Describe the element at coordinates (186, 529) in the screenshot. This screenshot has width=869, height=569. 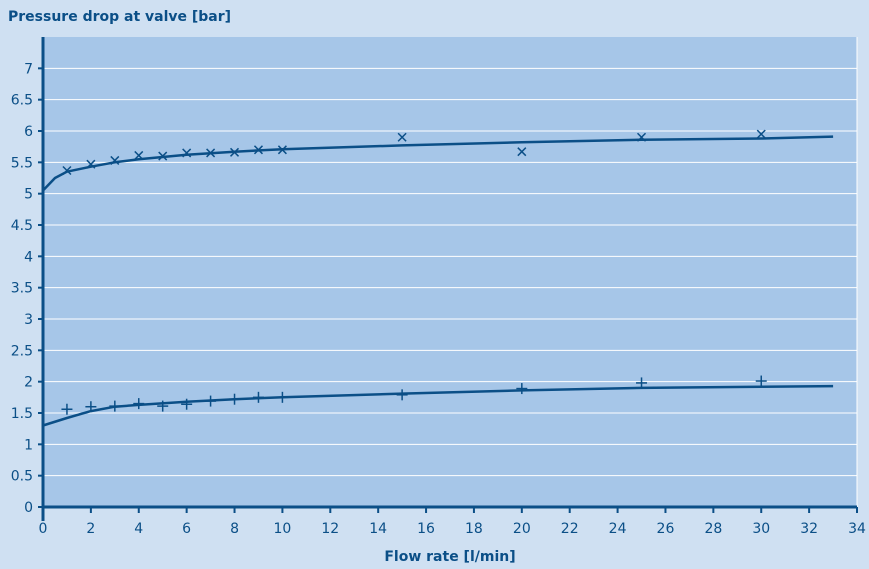
I see `x-tick-label: 6` at that location.